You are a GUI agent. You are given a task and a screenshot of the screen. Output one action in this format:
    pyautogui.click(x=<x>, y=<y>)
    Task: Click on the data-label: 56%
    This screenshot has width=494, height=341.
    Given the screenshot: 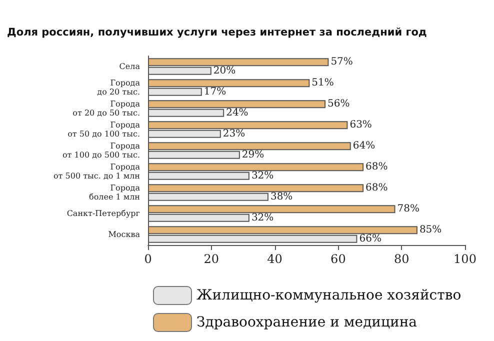 What is the action you would take?
    pyautogui.click(x=339, y=104)
    